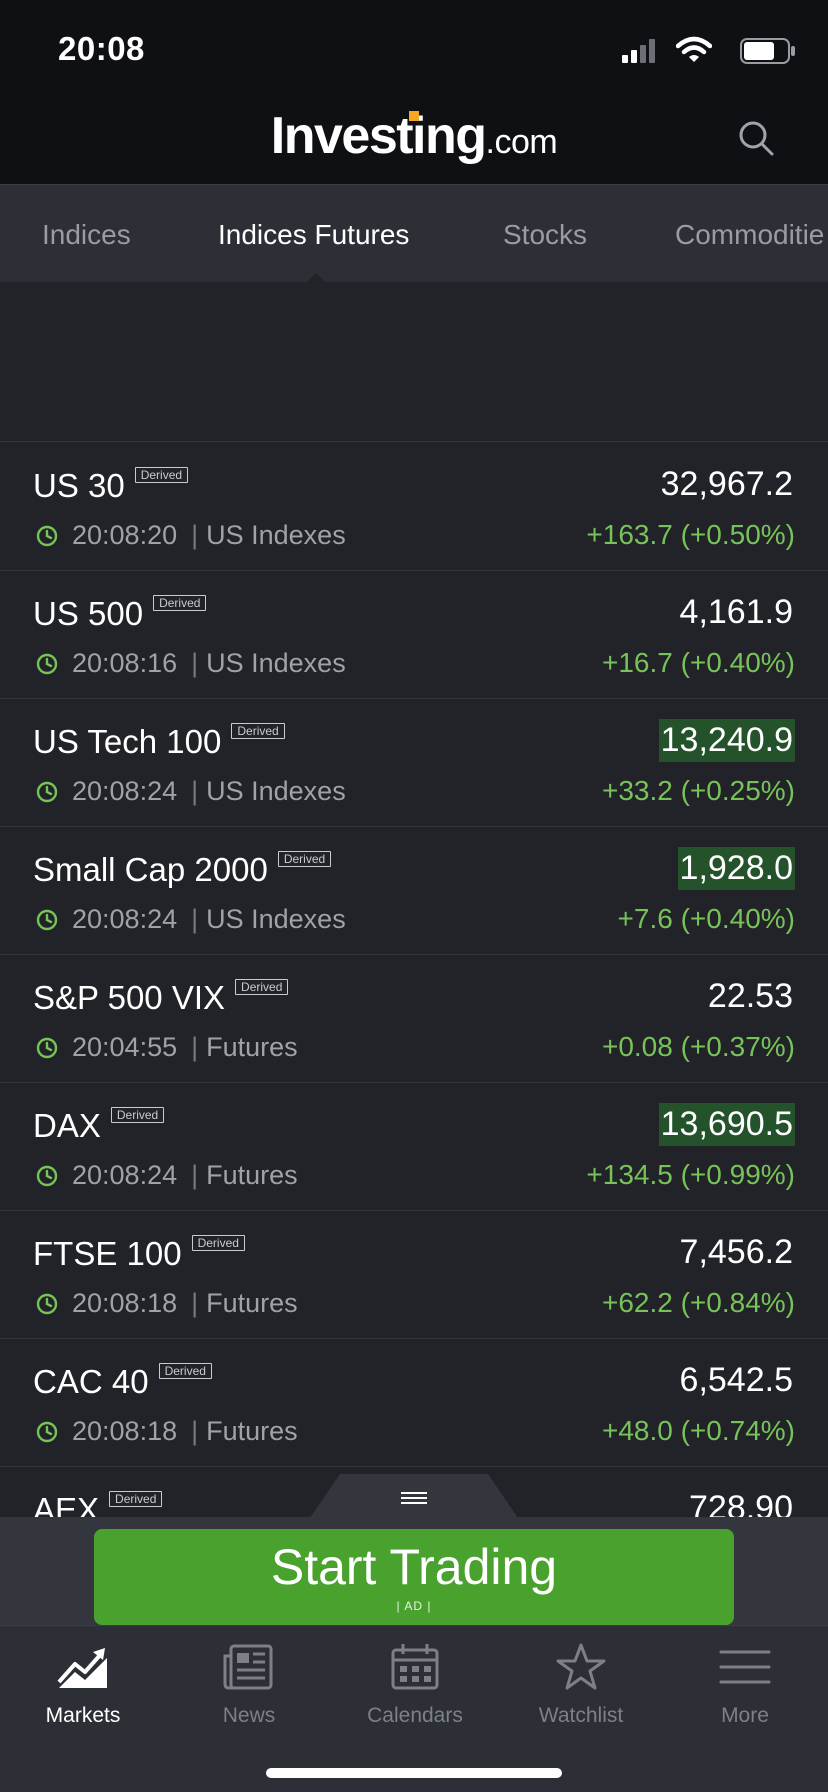  What do you see at coordinates (125, 663) in the screenshot?
I see `instrument-time: 20:08:16` at bounding box center [125, 663].